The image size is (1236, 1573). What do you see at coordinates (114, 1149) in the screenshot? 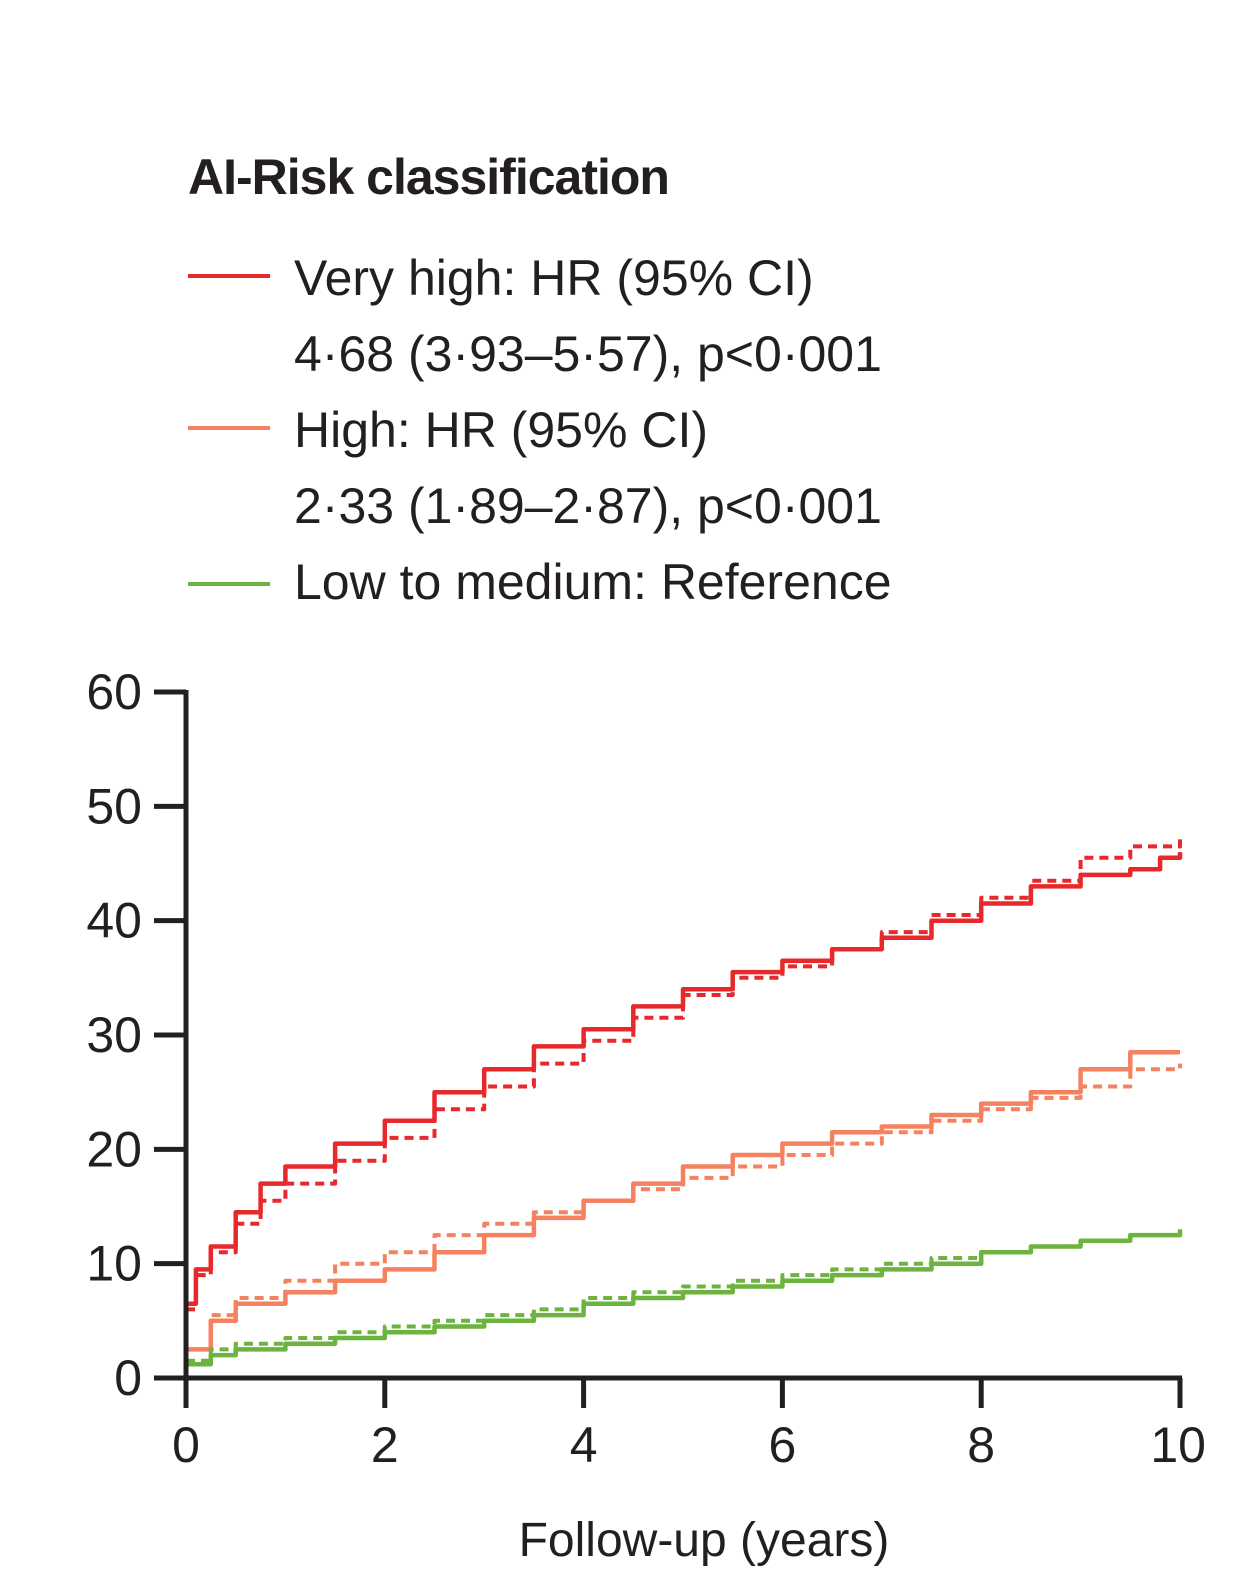
I see `y-tick-label-20: 20` at bounding box center [114, 1149].